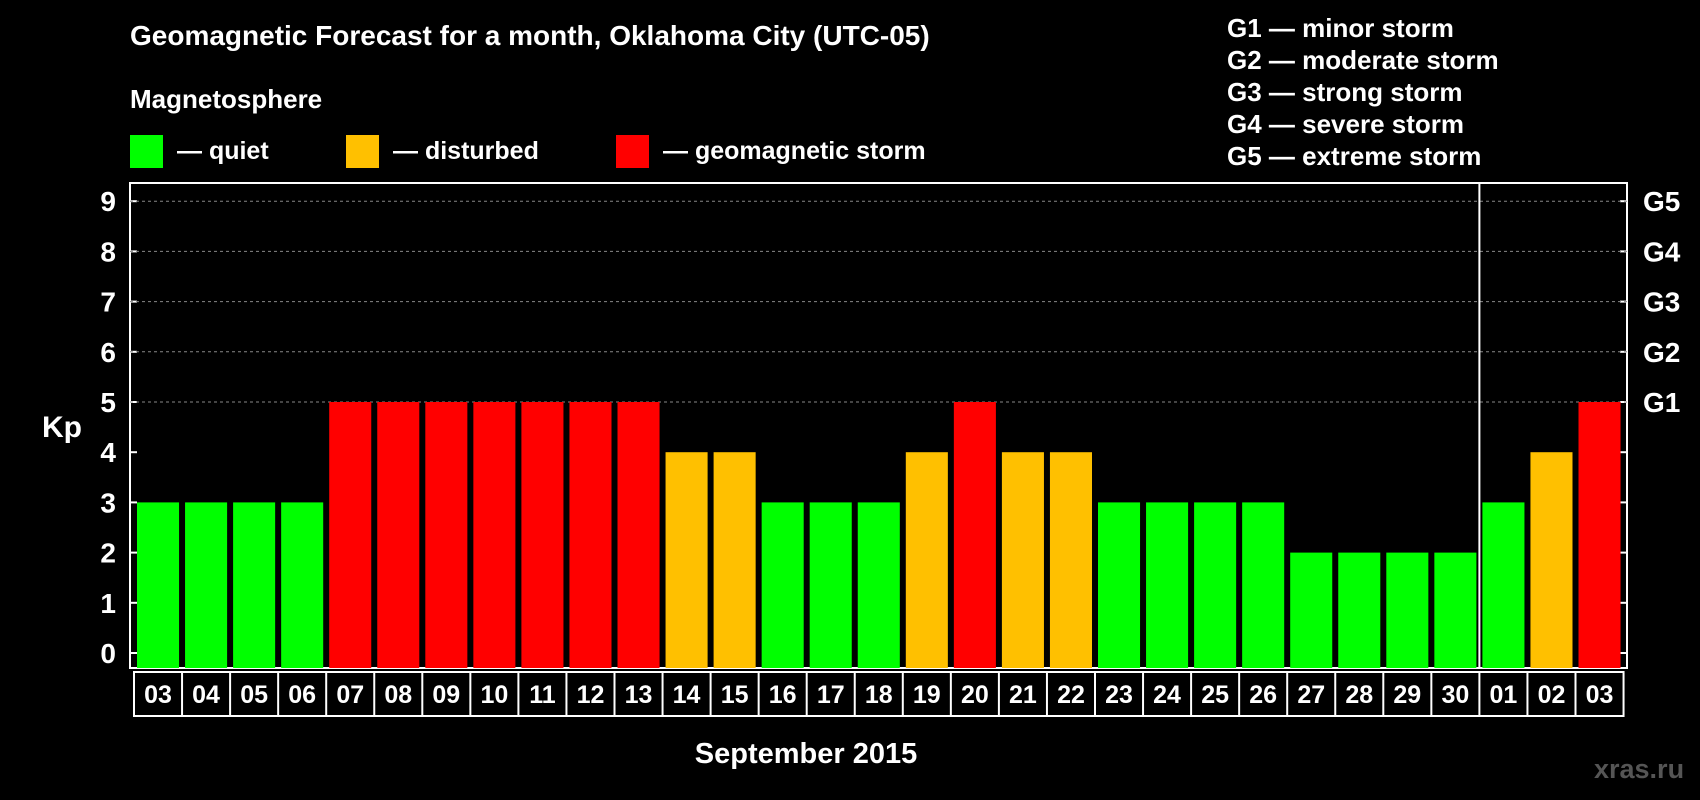 Image resolution: width=1700 pixels, height=800 pixels. Describe the element at coordinates (542, 695) in the screenshot. I see `x-tick-label: 11` at that location.